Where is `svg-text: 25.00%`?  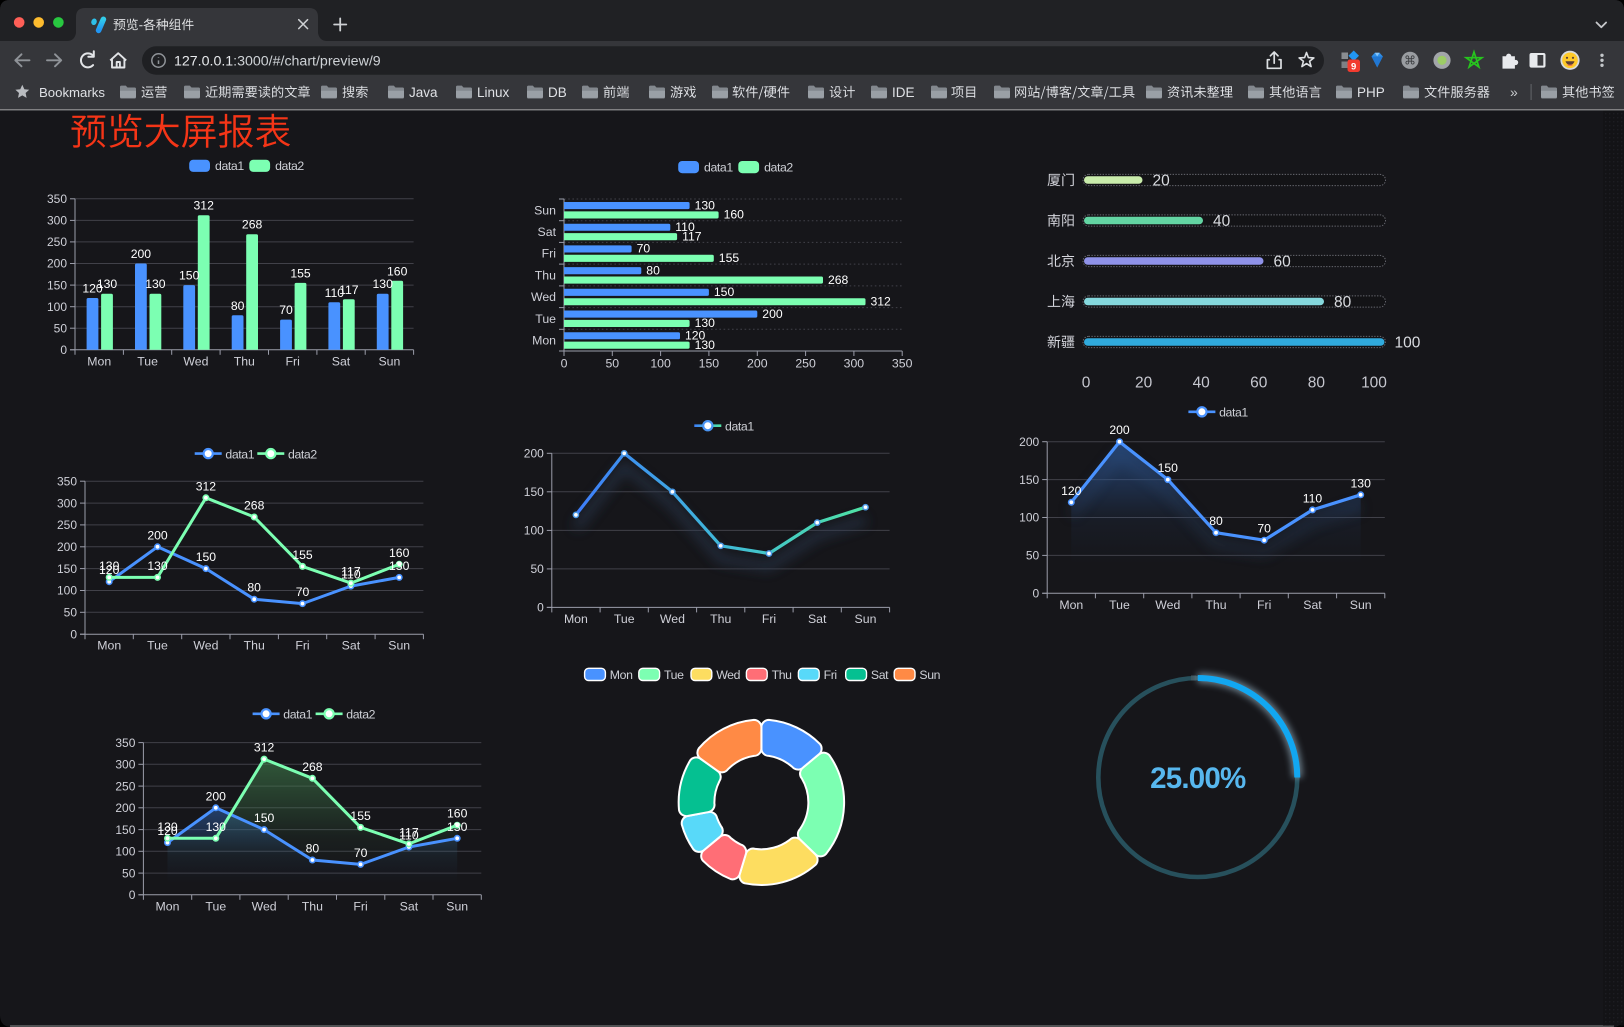 svg-text: 25.00% is located at coordinates (1198, 778).